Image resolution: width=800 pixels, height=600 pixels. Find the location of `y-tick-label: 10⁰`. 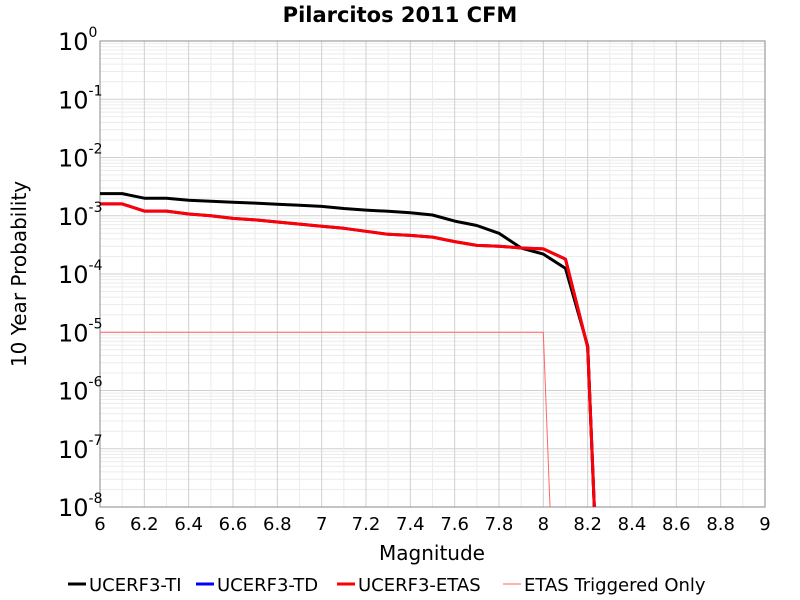

y-tick-label: 10⁰ is located at coordinates (77, 40).